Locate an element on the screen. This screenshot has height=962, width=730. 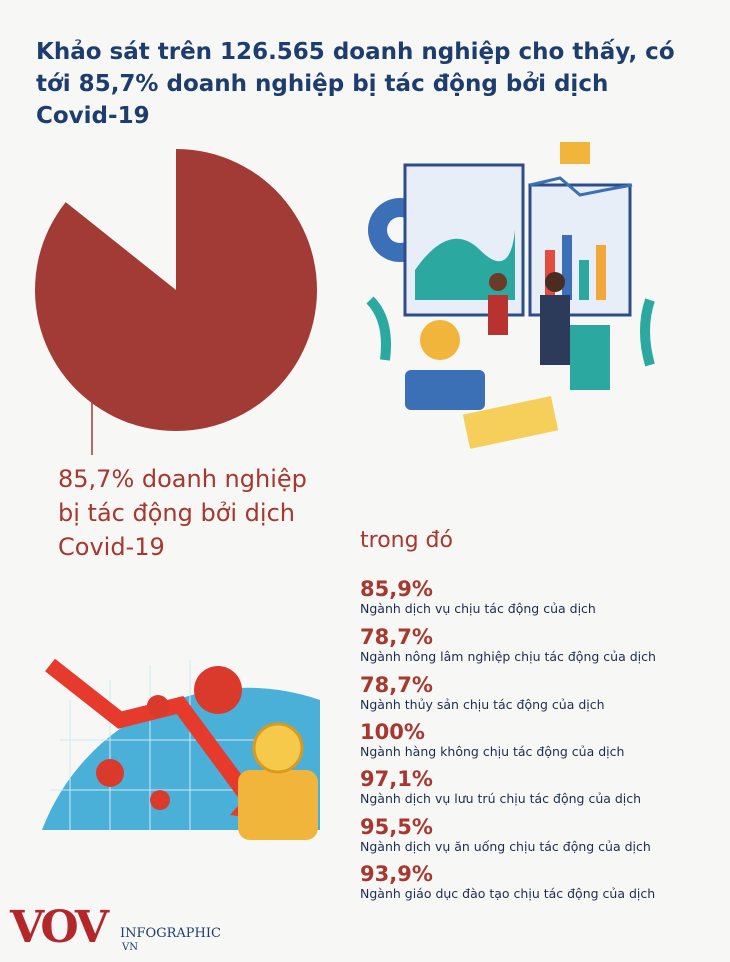
brand-suffix: VN is located at coordinates (130, 947).